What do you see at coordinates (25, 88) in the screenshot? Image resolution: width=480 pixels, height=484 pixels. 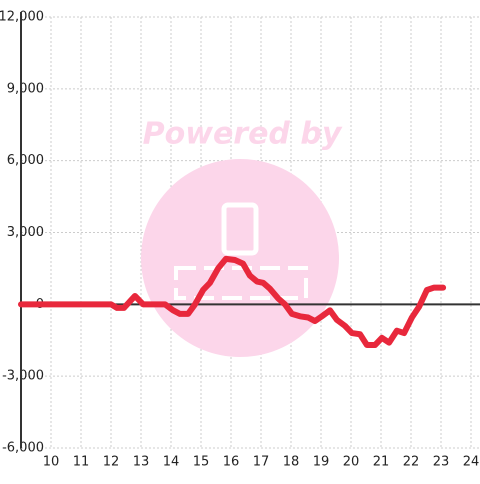 I see `y-tick-label: 9,000` at bounding box center [25, 88].